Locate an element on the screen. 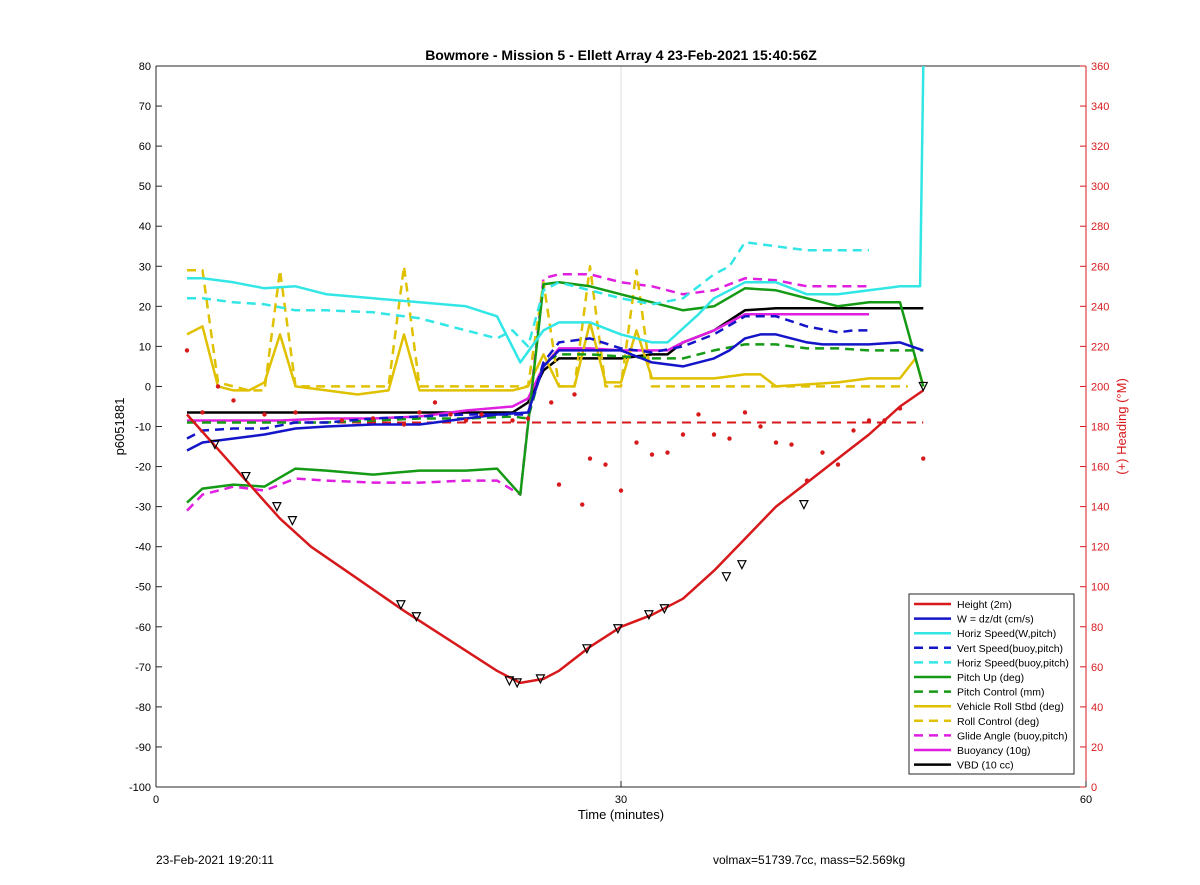  y-right-tick-label: 300 is located at coordinates (1100, 187).